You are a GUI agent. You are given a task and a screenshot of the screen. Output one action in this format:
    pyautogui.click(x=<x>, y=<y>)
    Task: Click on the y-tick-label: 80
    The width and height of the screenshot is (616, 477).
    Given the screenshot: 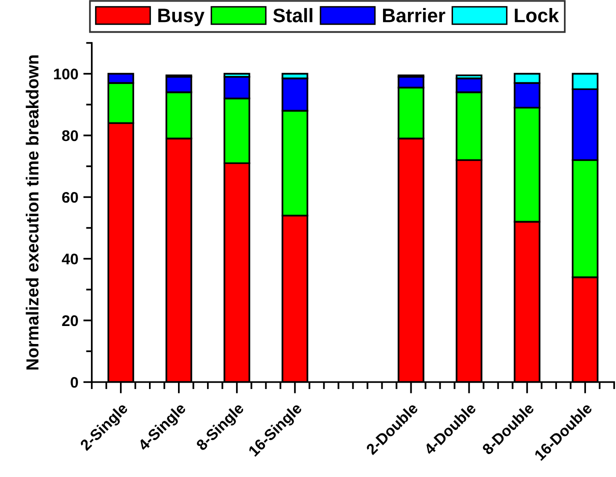 What is the action you would take?
    pyautogui.click(x=70, y=136)
    